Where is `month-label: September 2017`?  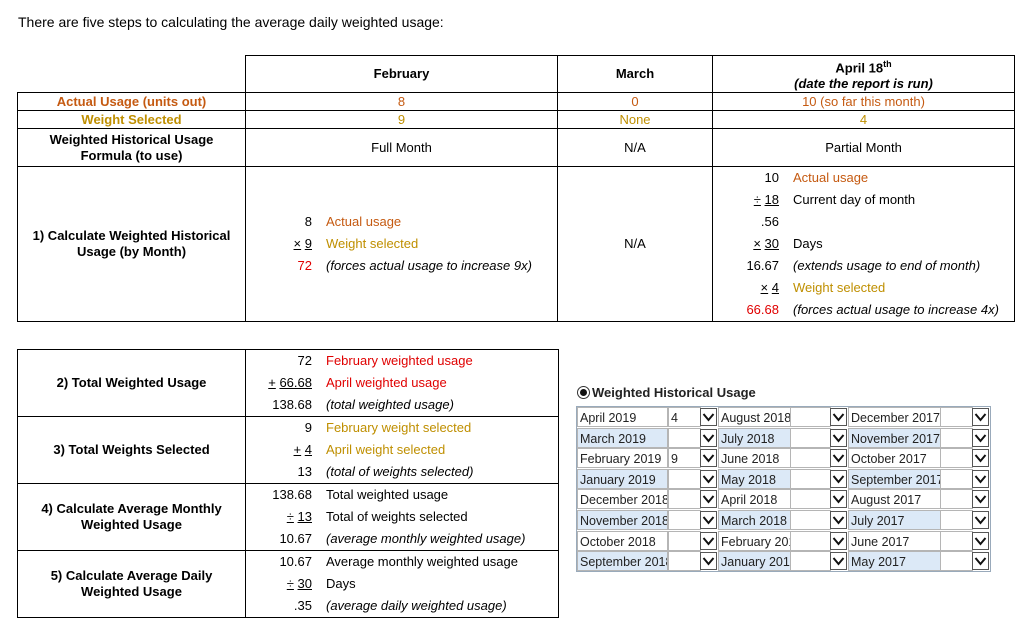 month-label: September 2017 is located at coordinates (894, 478).